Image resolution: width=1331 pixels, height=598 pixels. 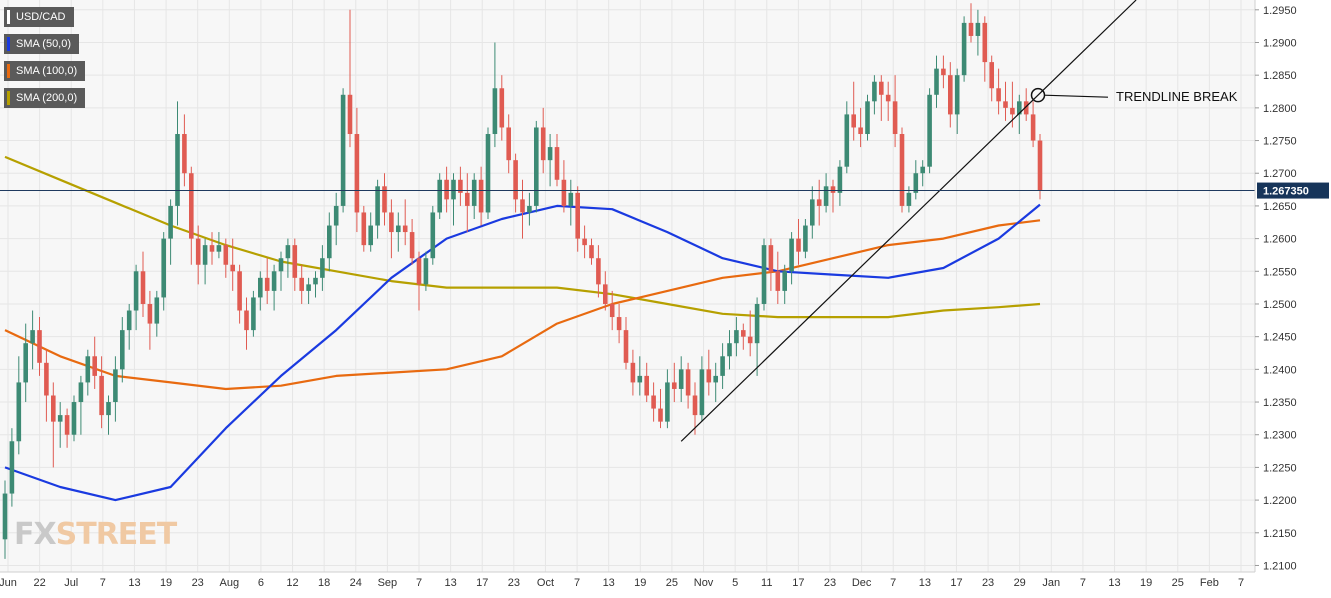 What do you see at coordinates (1280, 501) in the screenshot?
I see `y-tick-label: 1.2200` at bounding box center [1280, 501].